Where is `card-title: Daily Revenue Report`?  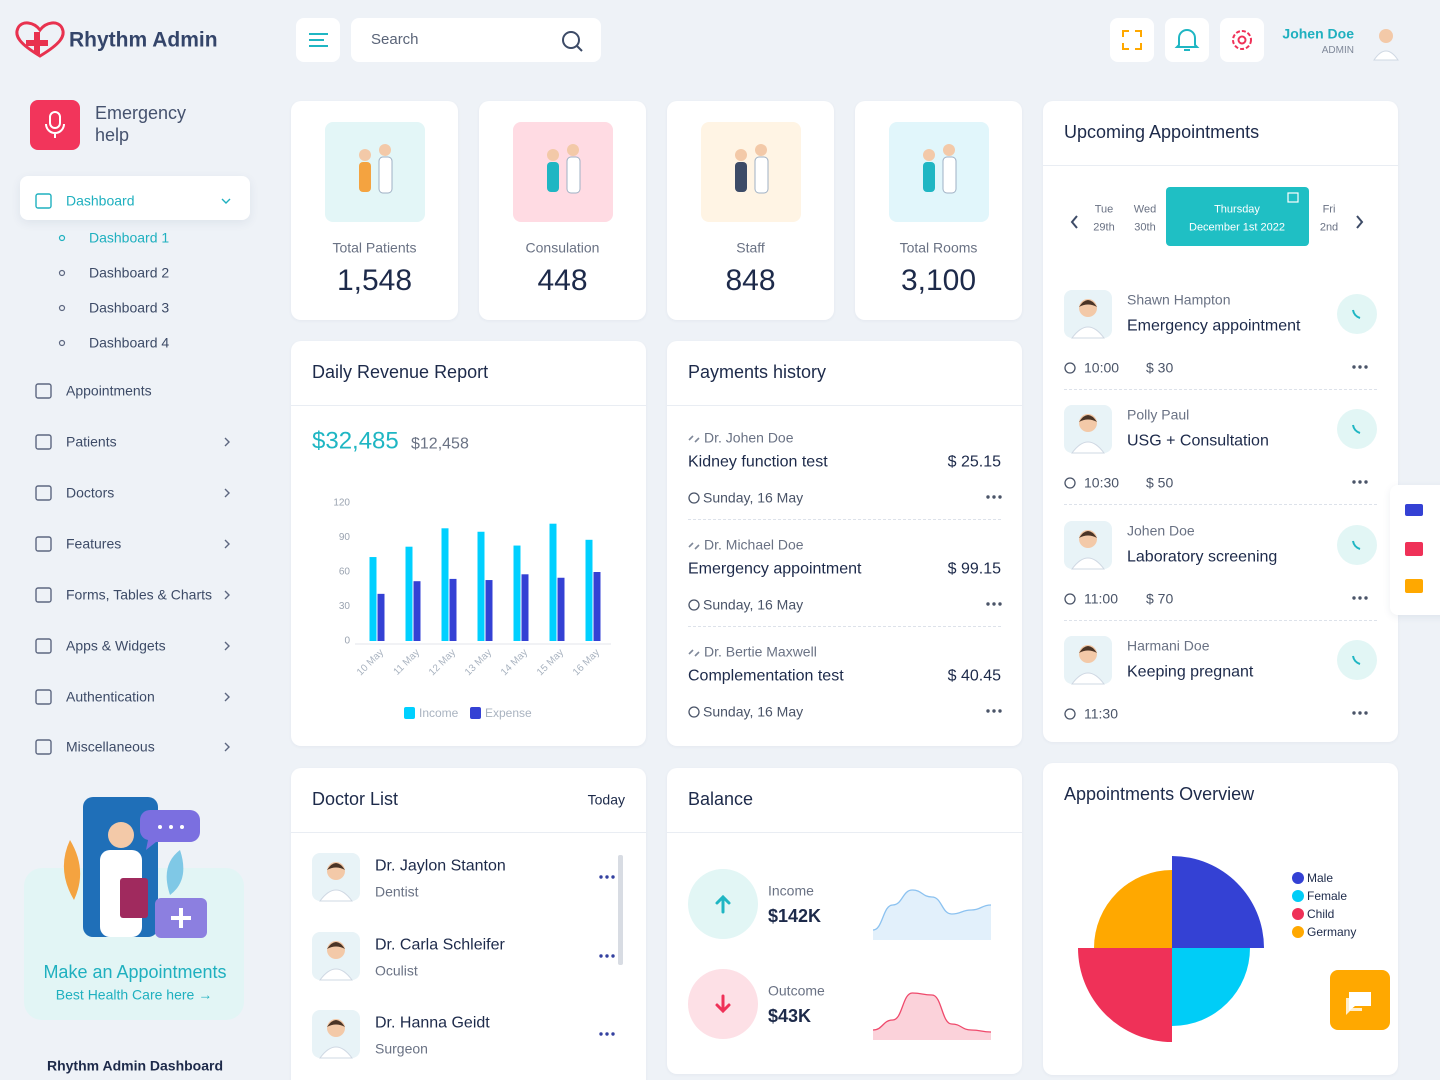
card-title: Daily Revenue Report is located at coordinates (400, 372).